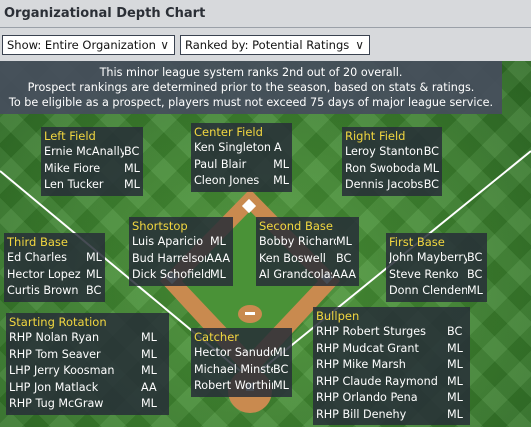 The image size is (531, 427). Describe the element at coordinates (160, 226) in the screenshot. I see `position-title: Shortstop` at that location.